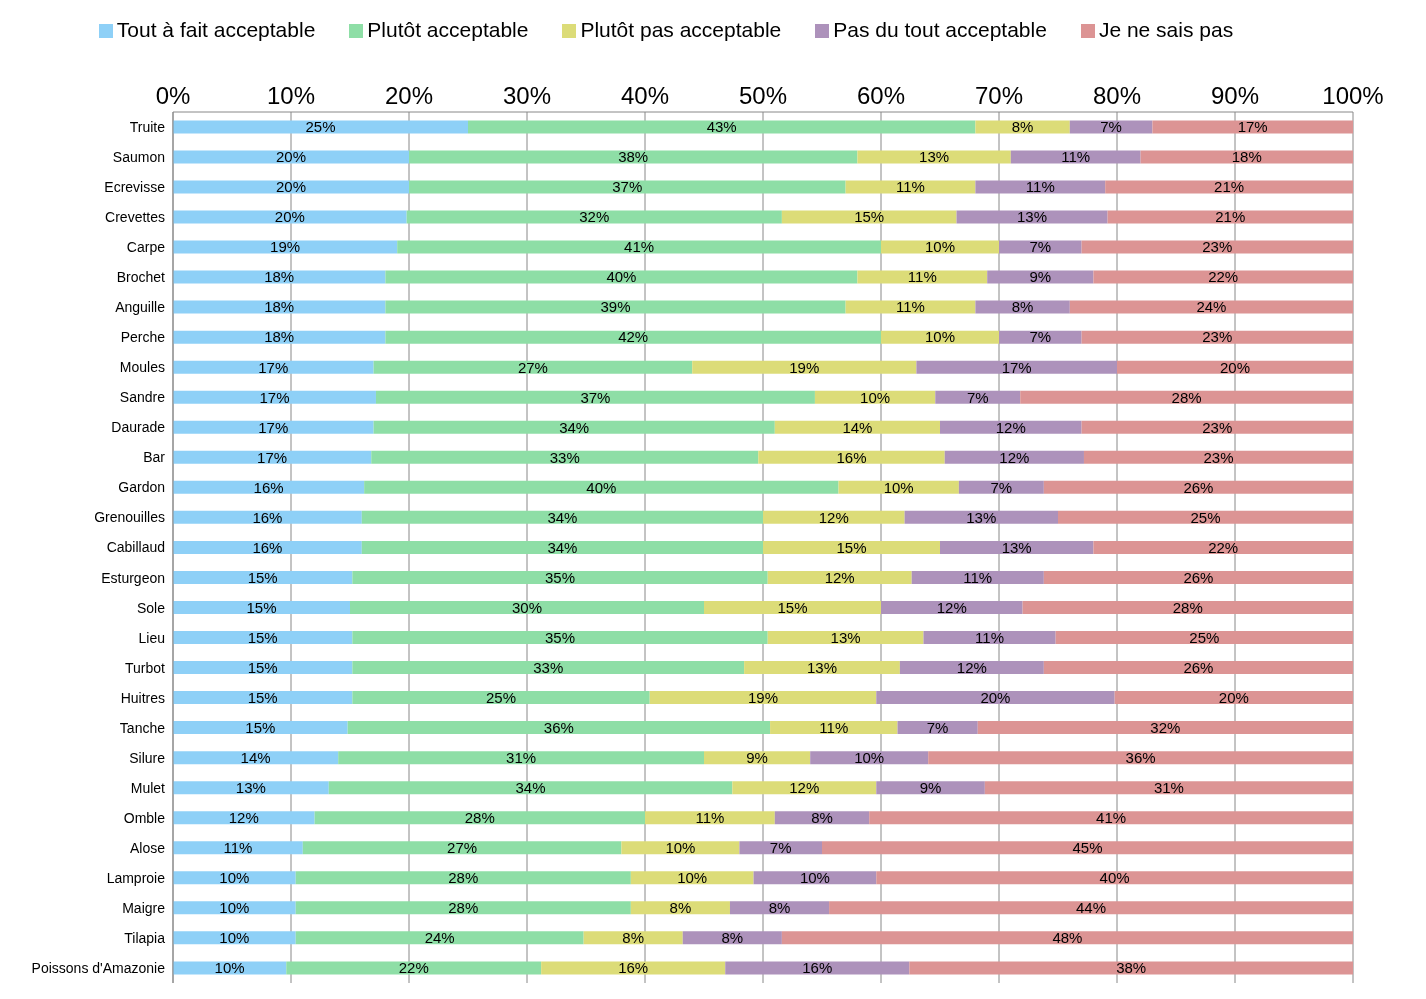 The width and height of the screenshot is (1426, 999). Describe the element at coordinates (527, 95) in the screenshot. I see `x-tick-label: 30%` at that location.